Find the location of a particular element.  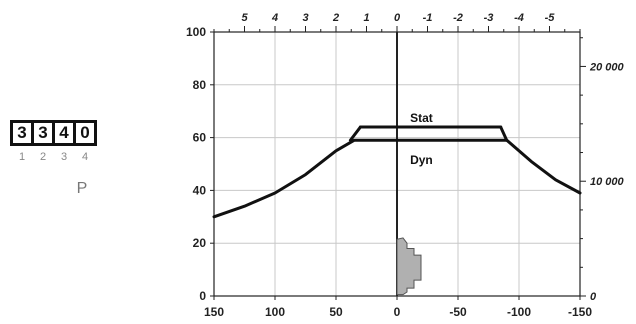

top-tick-label: 2 is located at coordinates (335, 18).